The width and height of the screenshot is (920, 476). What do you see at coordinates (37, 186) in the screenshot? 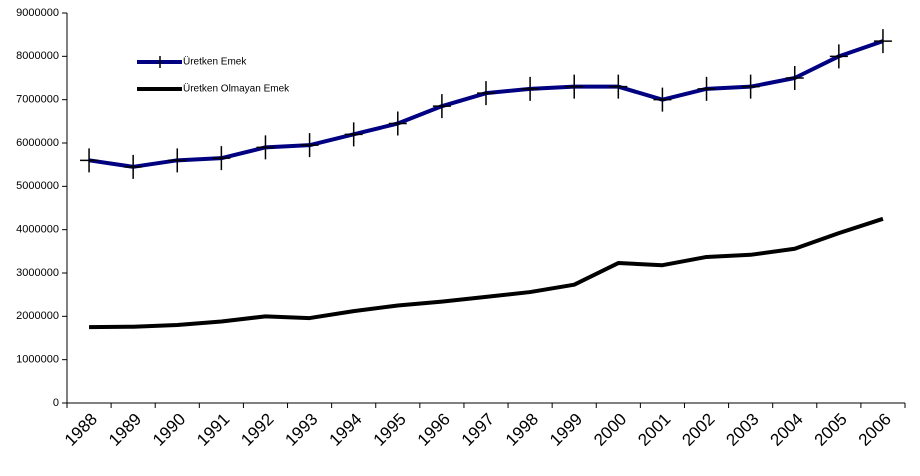
I see `y-tick-label: 5000000` at bounding box center [37, 186].